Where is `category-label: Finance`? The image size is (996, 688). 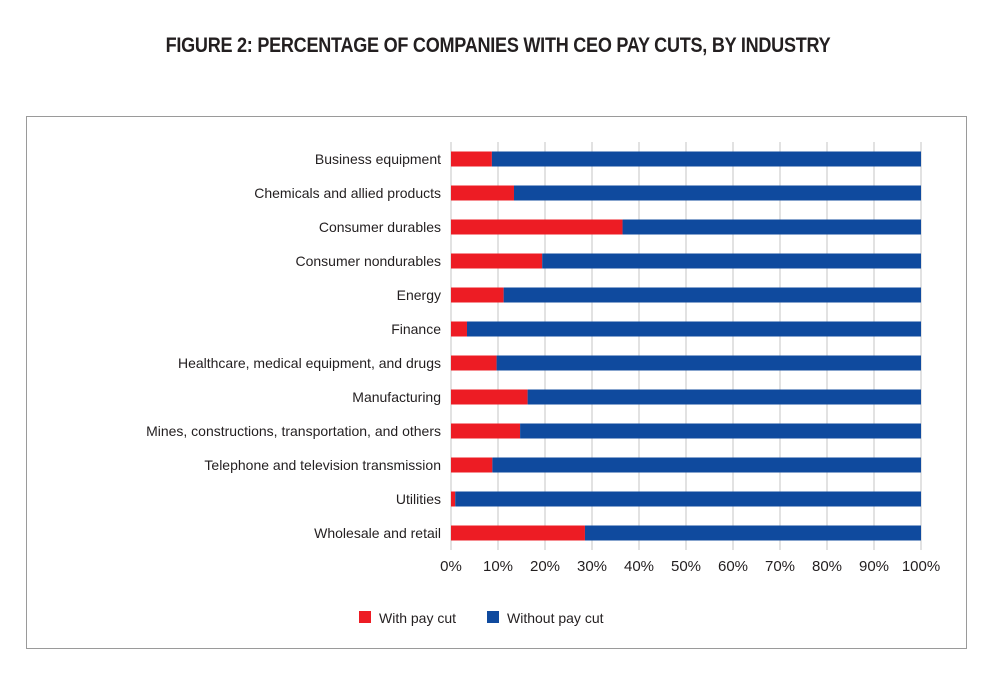 category-label: Finance is located at coordinates (416, 329).